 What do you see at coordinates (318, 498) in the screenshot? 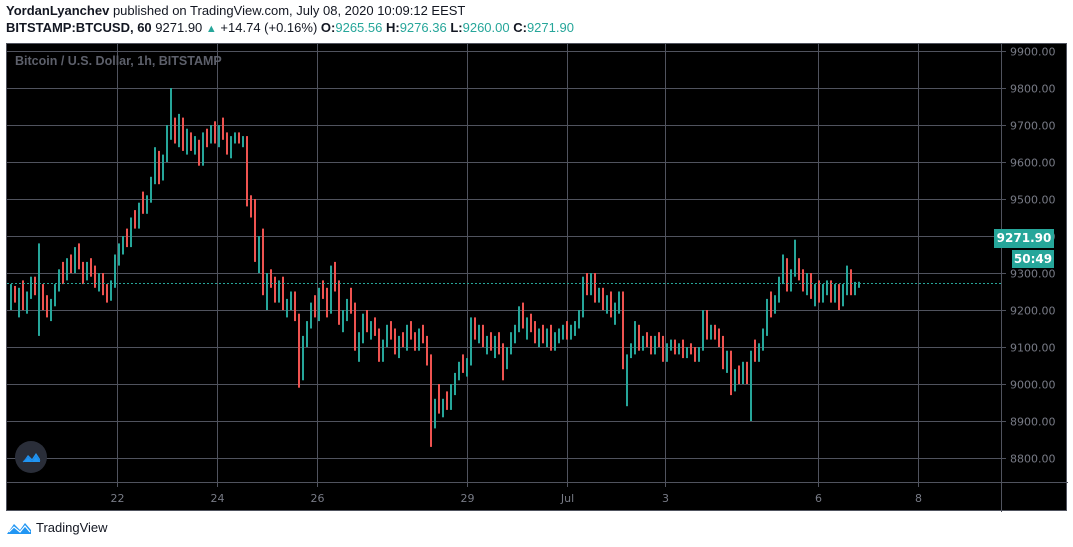
I see `svg-text: 26` at bounding box center [318, 498].